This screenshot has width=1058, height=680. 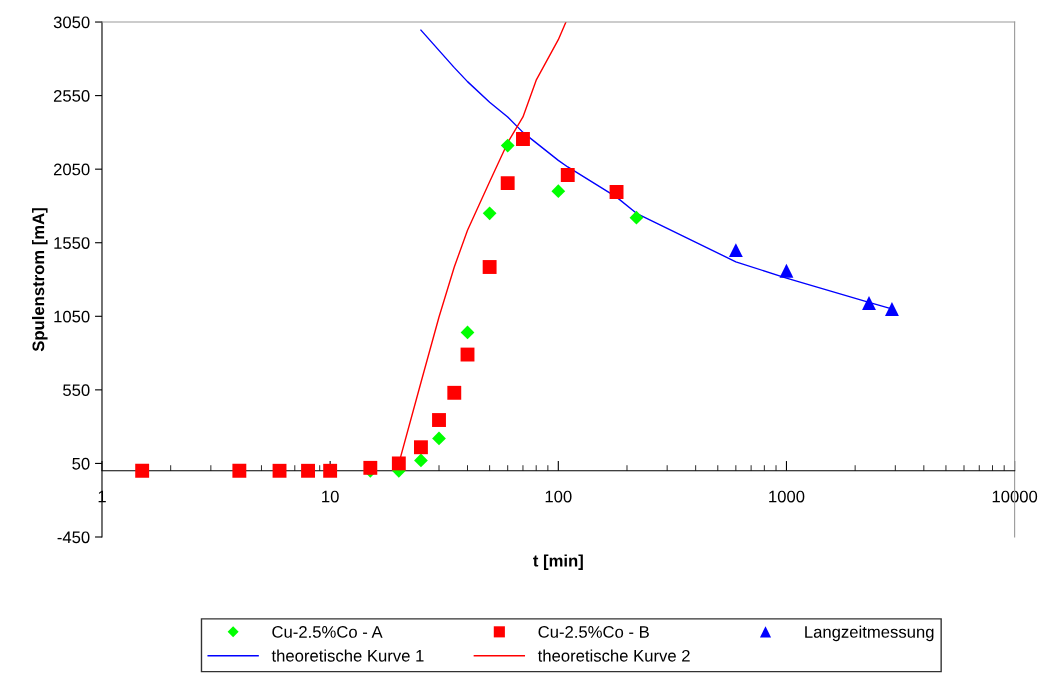 I want to click on y-axis-title: Spulenstrom [mA], so click(x=40, y=280).